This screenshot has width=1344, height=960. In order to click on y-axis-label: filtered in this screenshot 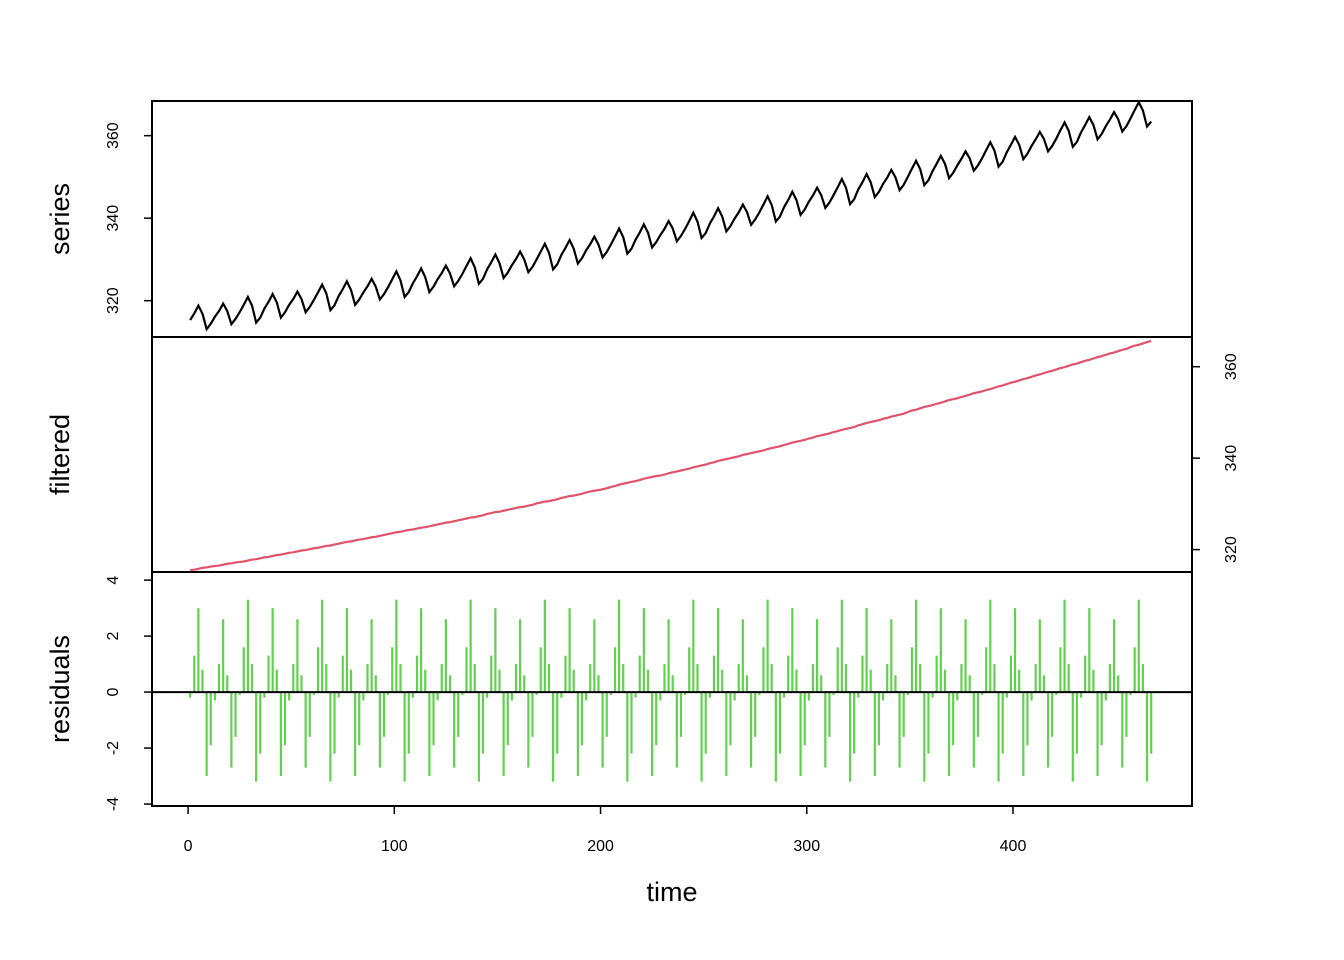, I will do `click(60, 454)`.